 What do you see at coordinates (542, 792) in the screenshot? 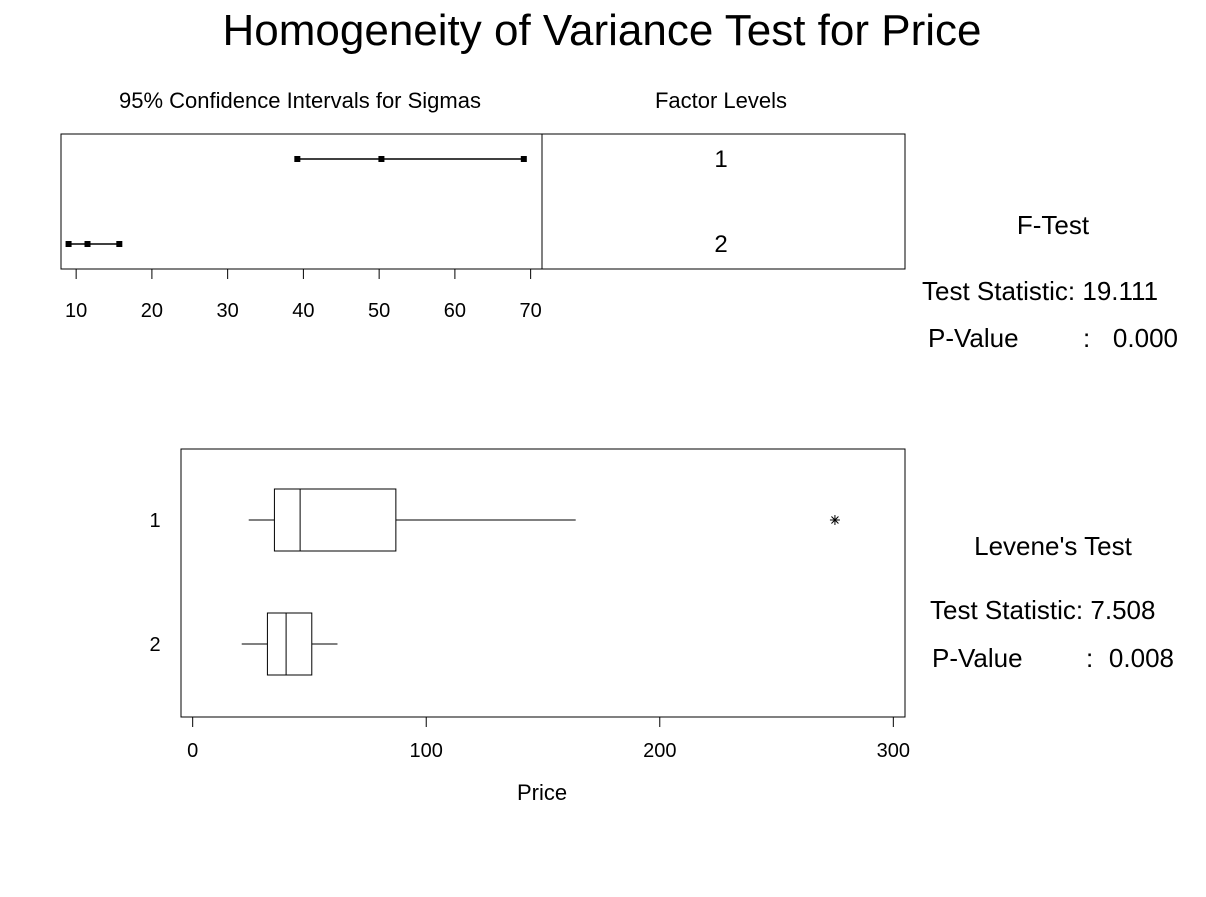
I see `boxplot-x-label: Price` at bounding box center [542, 792].